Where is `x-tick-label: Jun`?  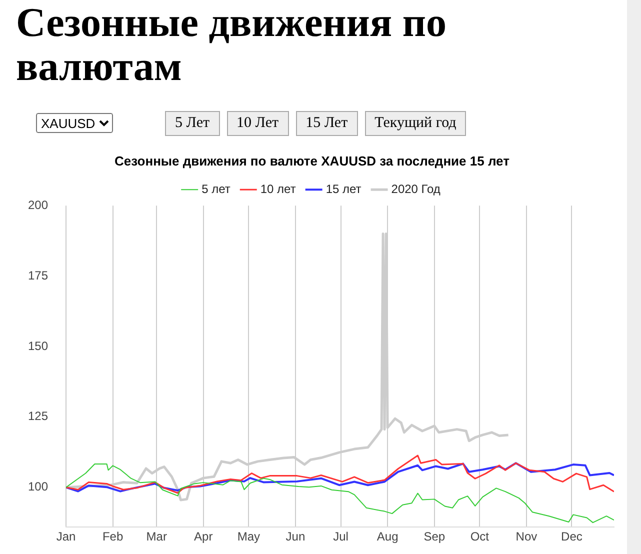 x-tick-label: Jun is located at coordinates (296, 536).